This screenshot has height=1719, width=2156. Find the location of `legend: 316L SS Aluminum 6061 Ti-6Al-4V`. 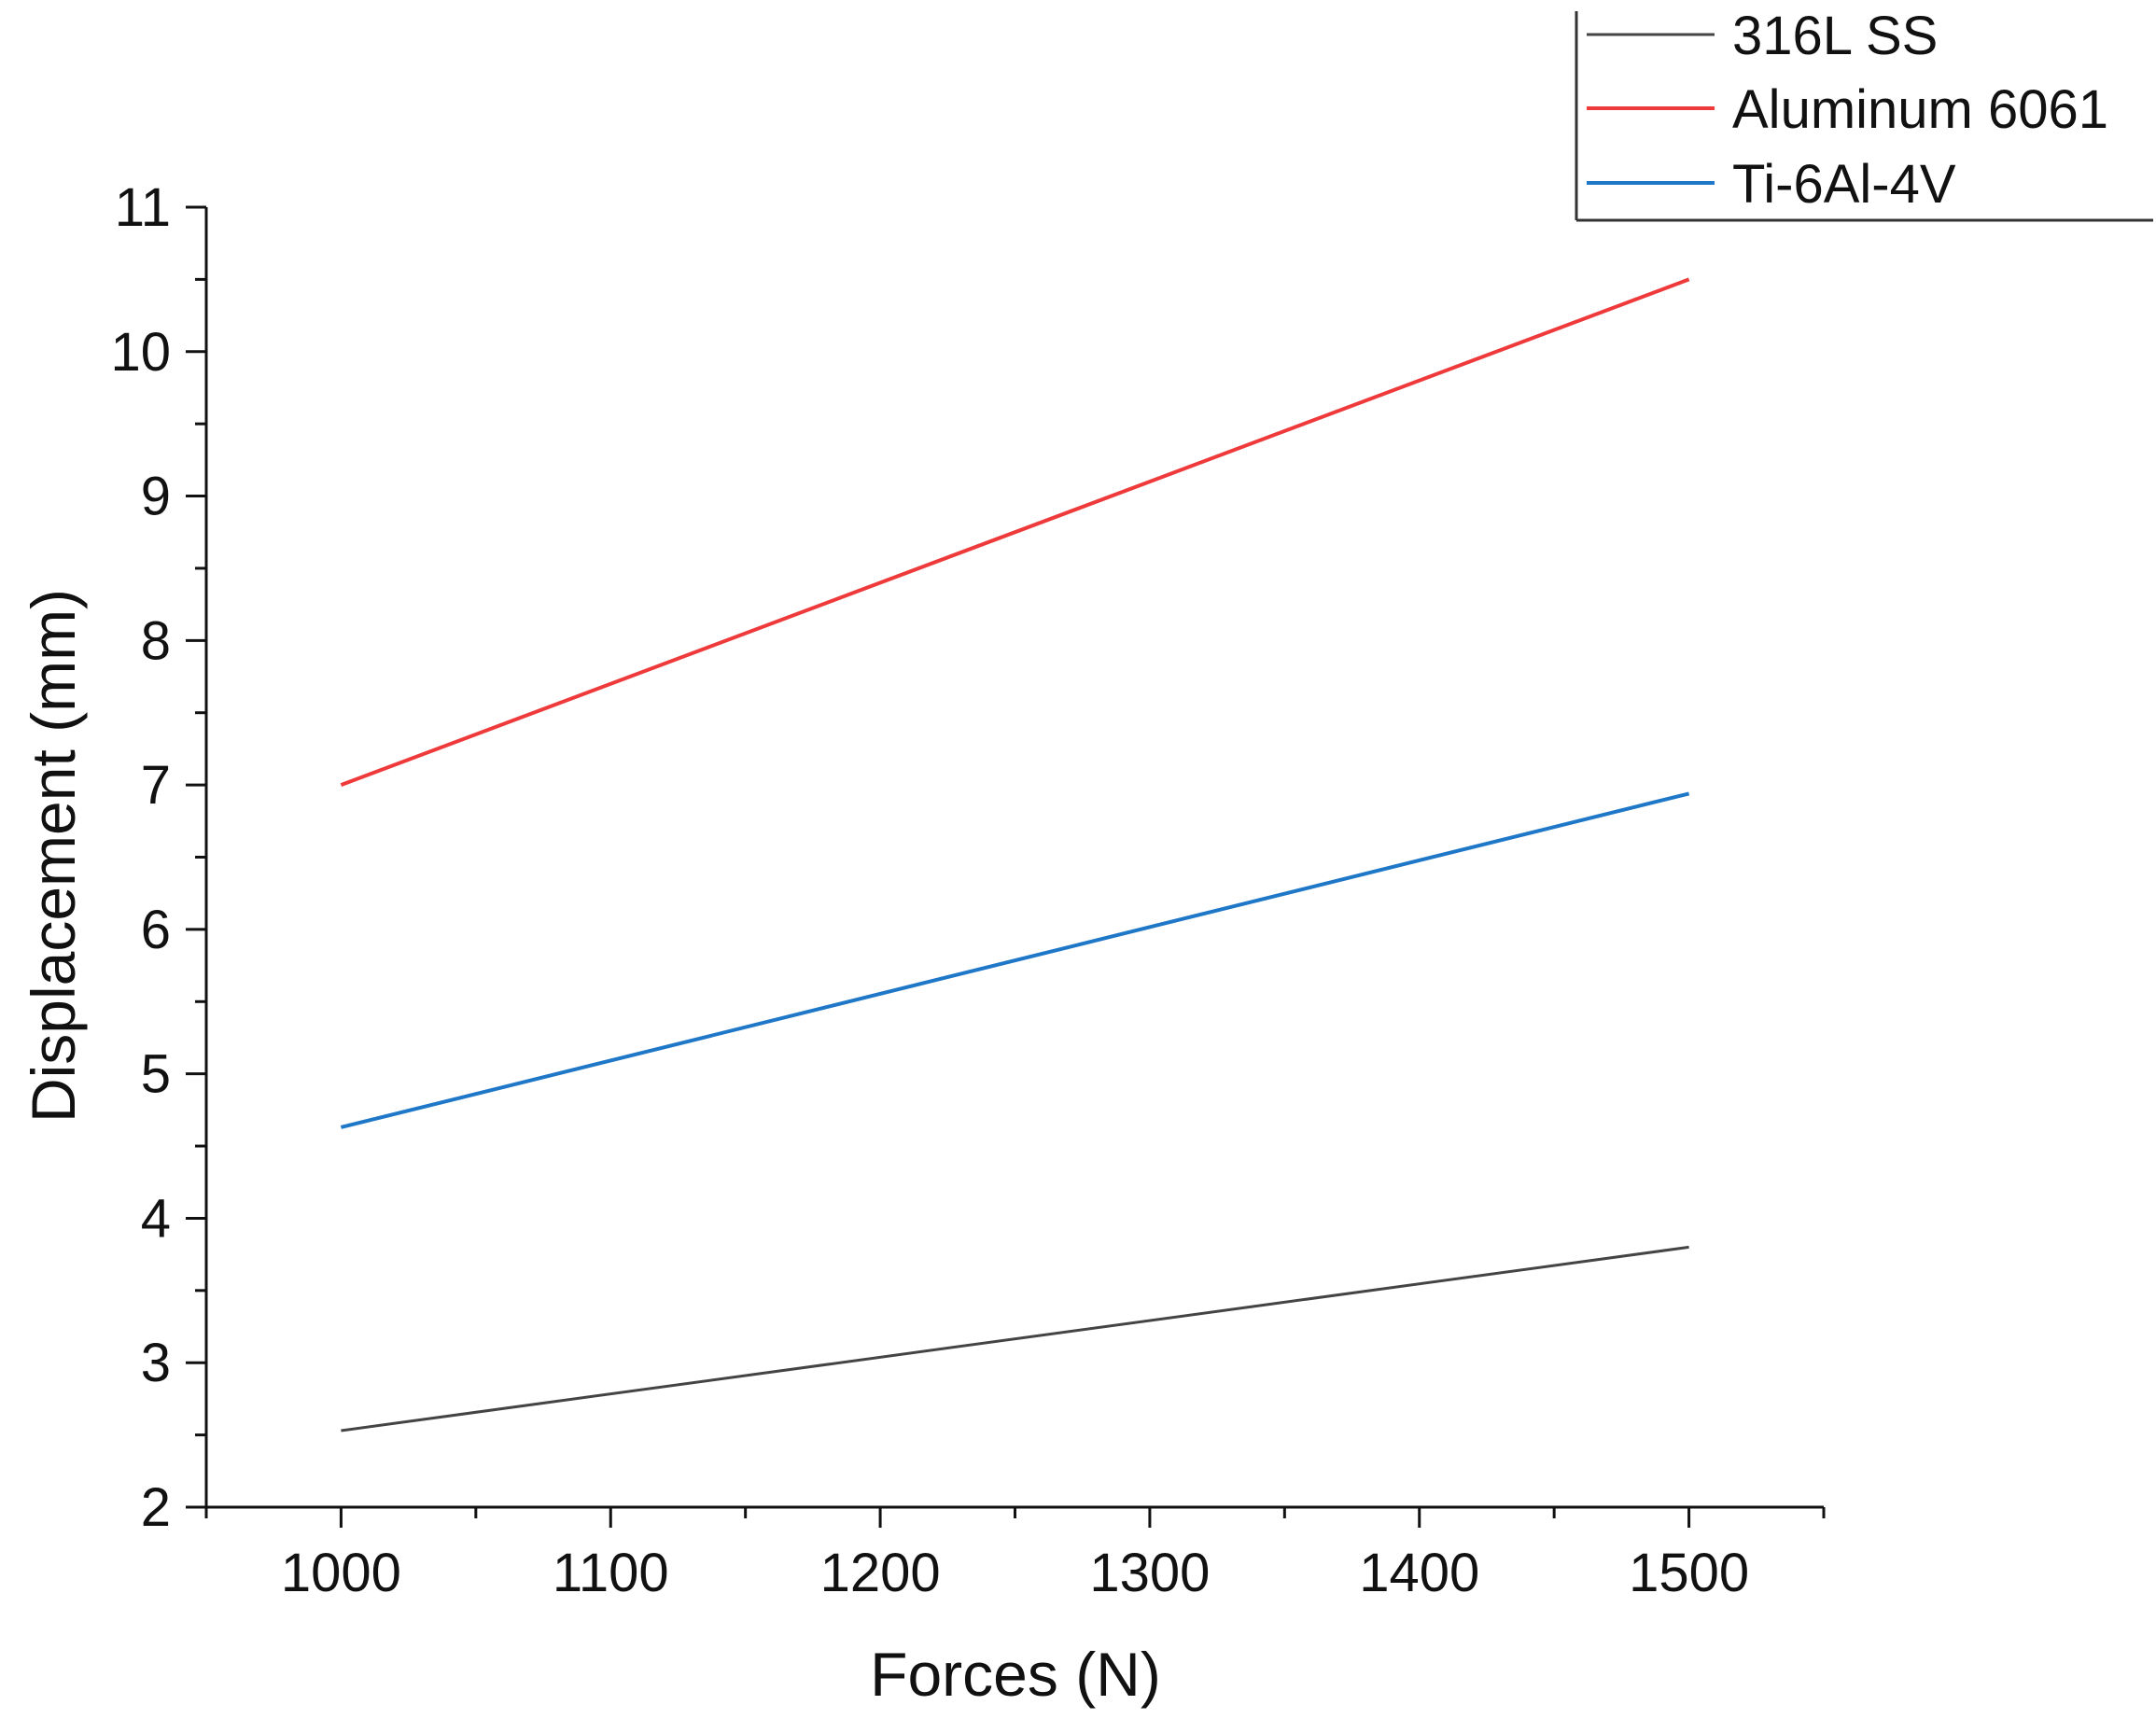

legend: 316L SS Aluminum 6061 Ti-6Al-4V is located at coordinates (1864, 114).